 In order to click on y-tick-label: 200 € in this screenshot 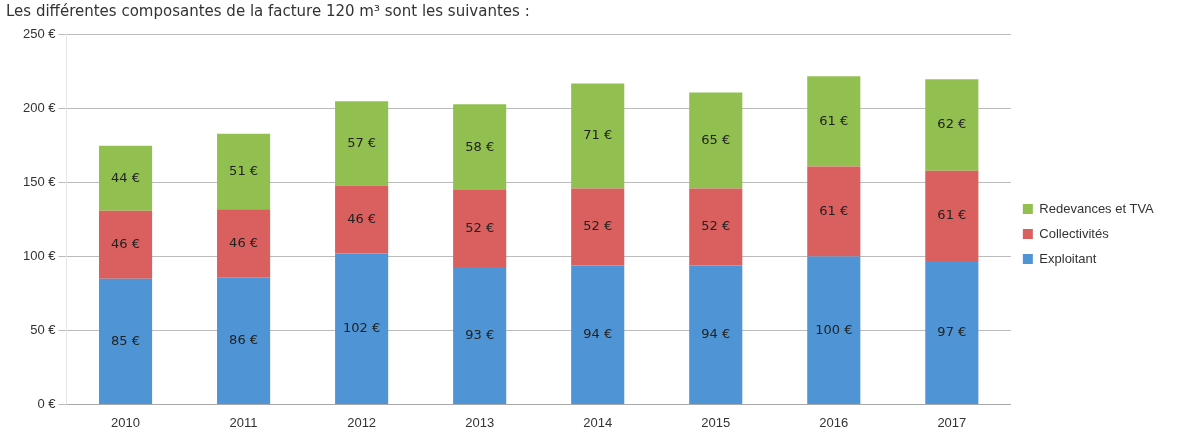, I will do `click(39, 108)`.